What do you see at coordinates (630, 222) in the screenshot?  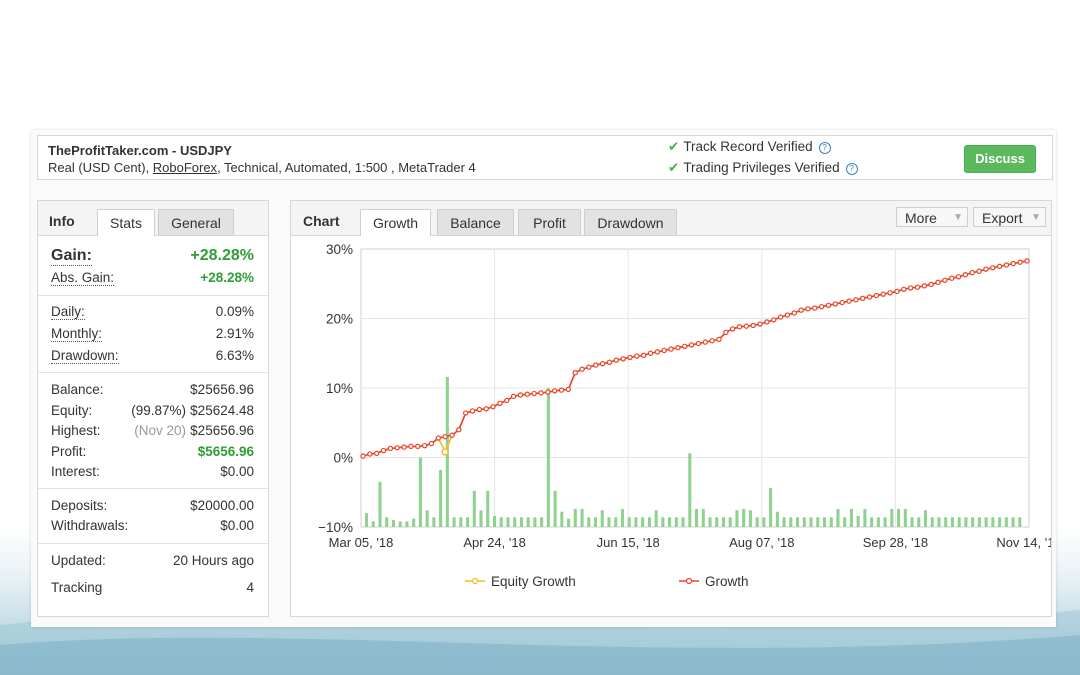 I see `tab-drawdown: Drawdown` at bounding box center [630, 222].